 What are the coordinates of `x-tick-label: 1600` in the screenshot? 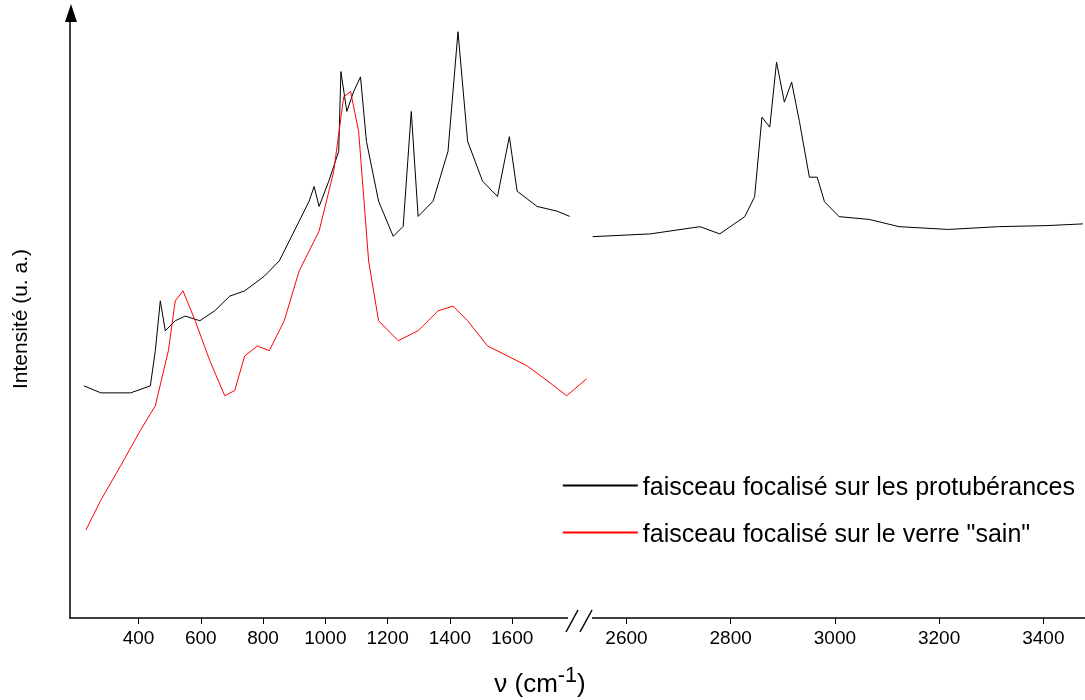 It's located at (512, 637).